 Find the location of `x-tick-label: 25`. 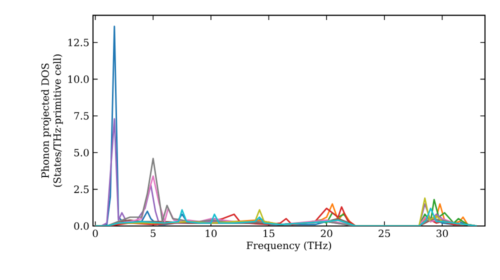

x-tick-label: 25 is located at coordinates (384, 234).